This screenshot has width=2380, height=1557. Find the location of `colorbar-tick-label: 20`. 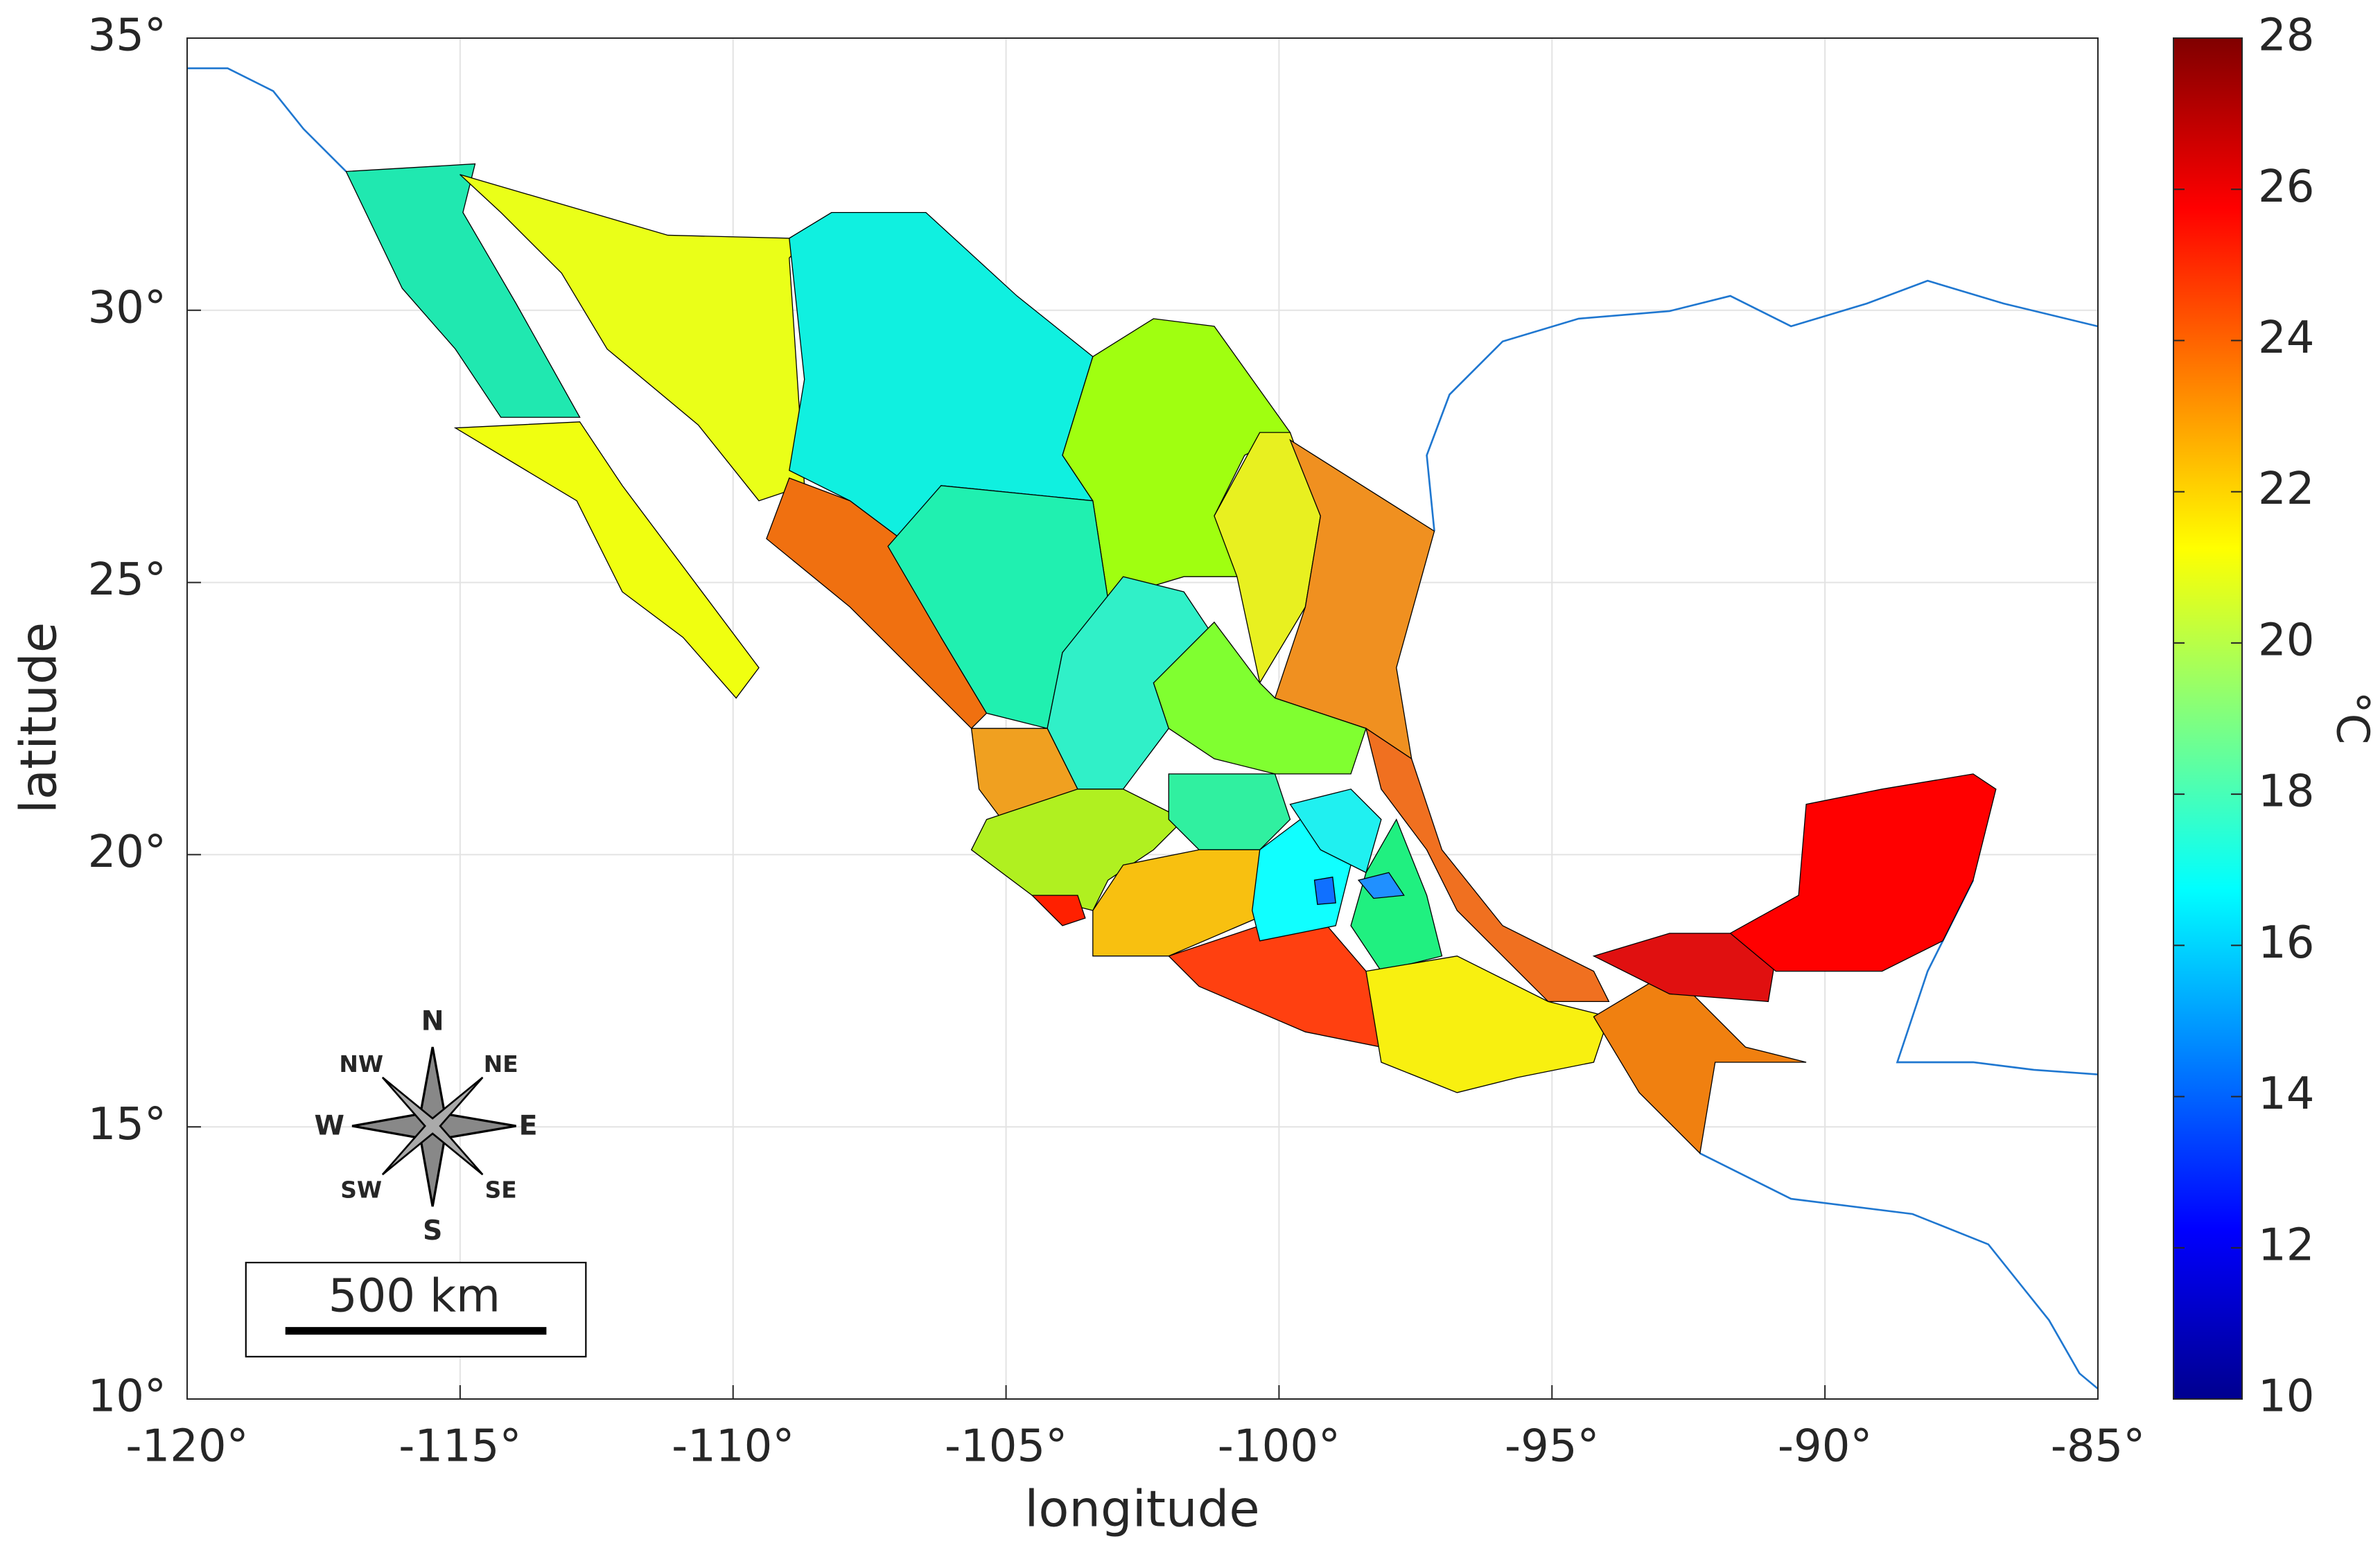

colorbar-tick-label: 20 is located at coordinates (2286, 640).